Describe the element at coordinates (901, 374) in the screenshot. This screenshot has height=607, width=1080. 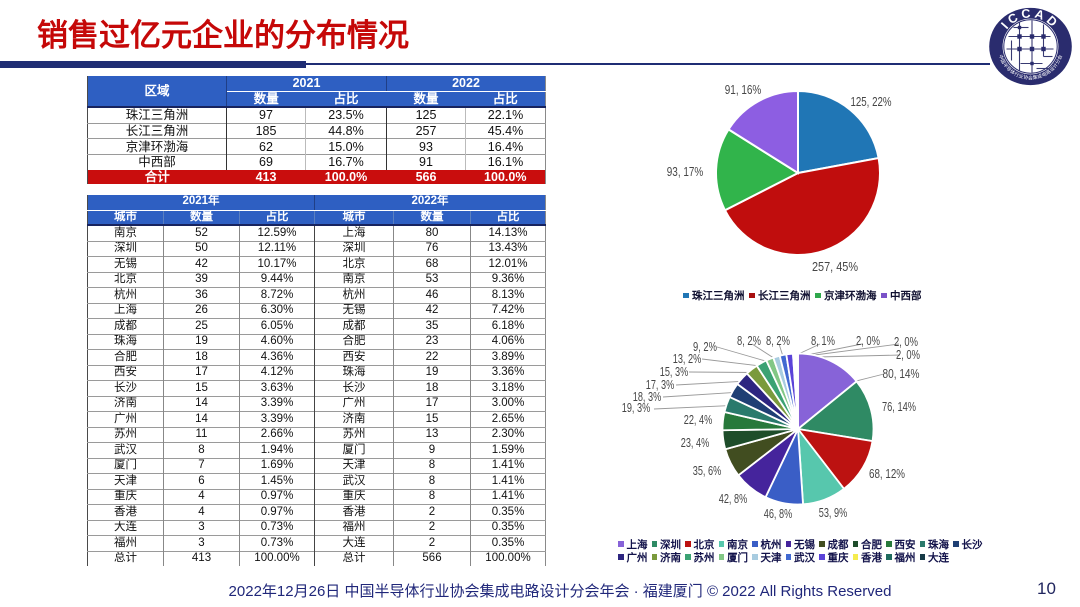
I see `svg-text: 80, 14%` at that location.